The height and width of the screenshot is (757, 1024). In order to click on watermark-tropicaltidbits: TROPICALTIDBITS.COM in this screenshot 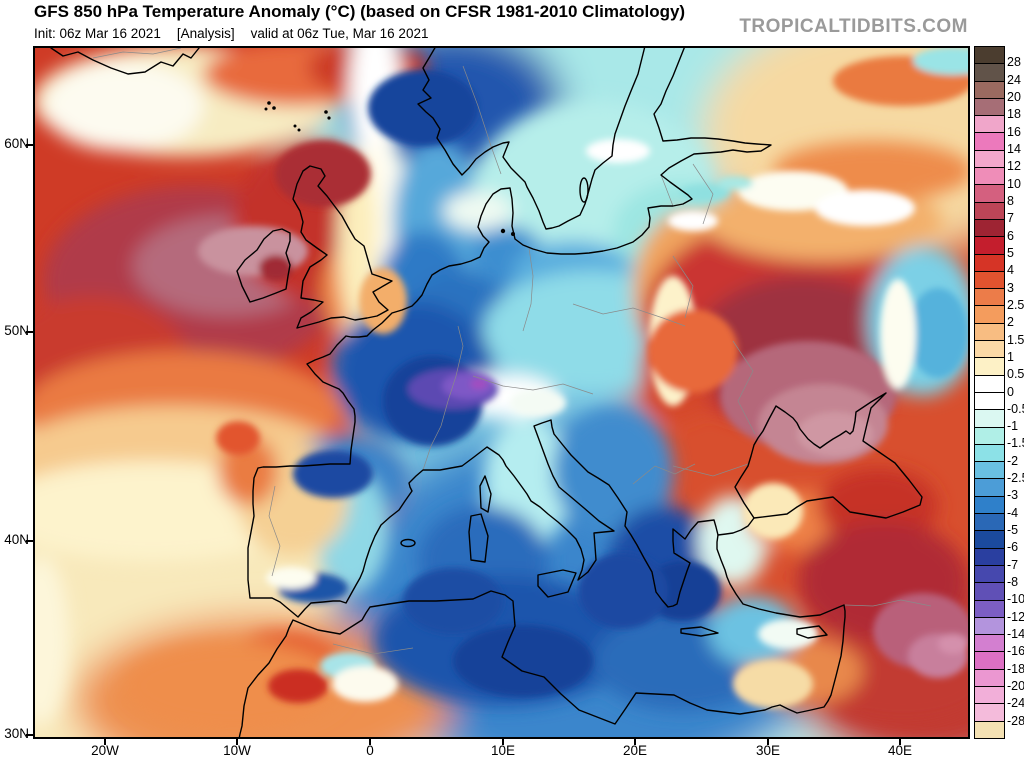, I will do `click(853, 26)`.